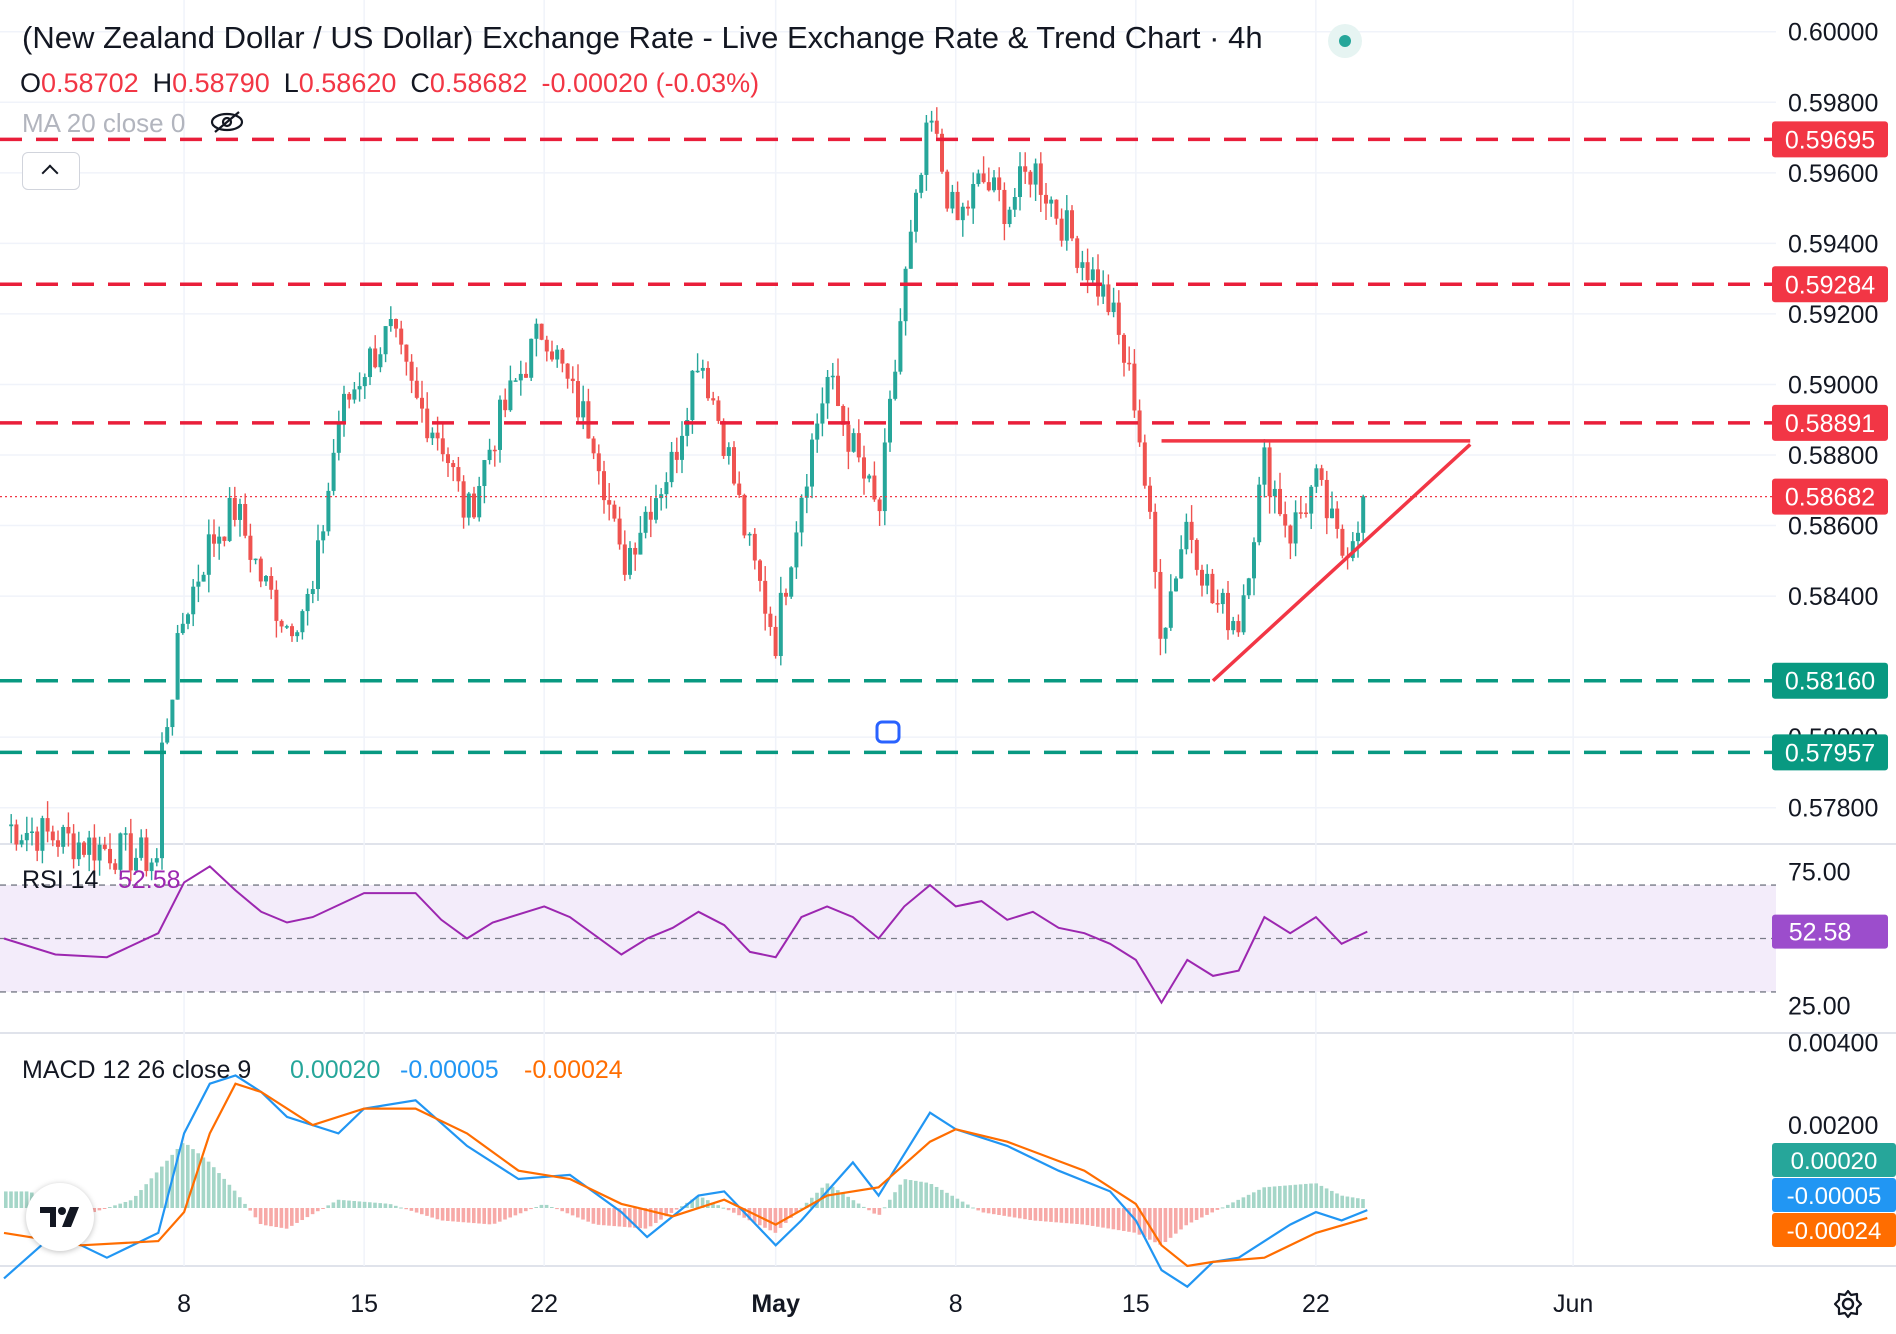 The image size is (1896, 1334). I want to click on open-value: 0.58702, so click(90, 83).